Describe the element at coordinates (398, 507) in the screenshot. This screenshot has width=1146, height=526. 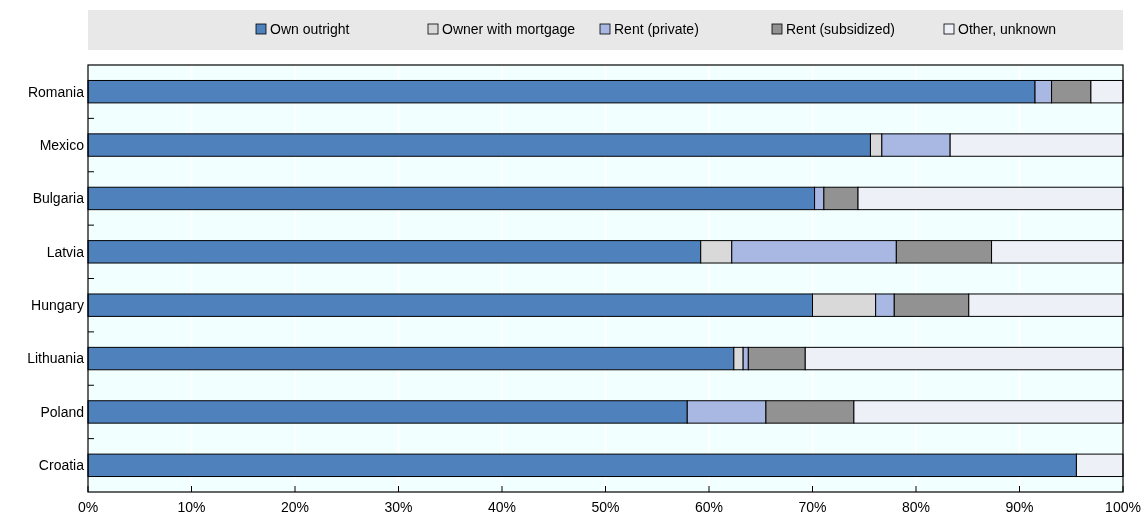
I see `x-tick-label: 30%` at that location.